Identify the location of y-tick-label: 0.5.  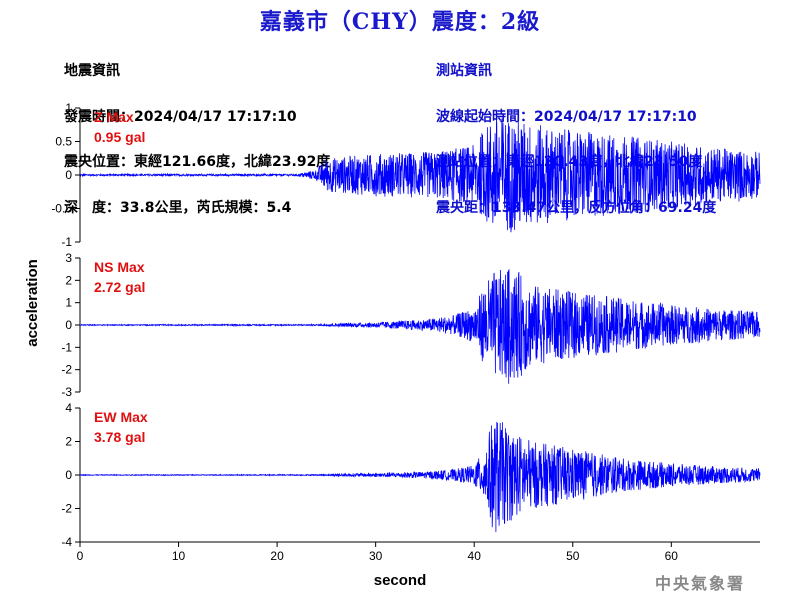
(63, 142).